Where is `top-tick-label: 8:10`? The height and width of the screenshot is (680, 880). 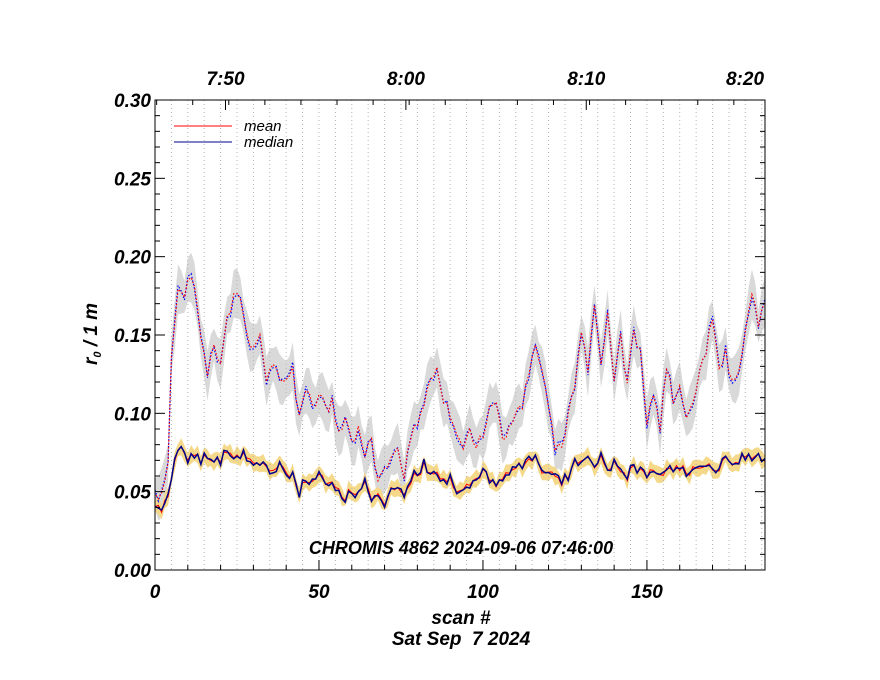
top-tick-label: 8:10 is located at coordinates (586, 79).